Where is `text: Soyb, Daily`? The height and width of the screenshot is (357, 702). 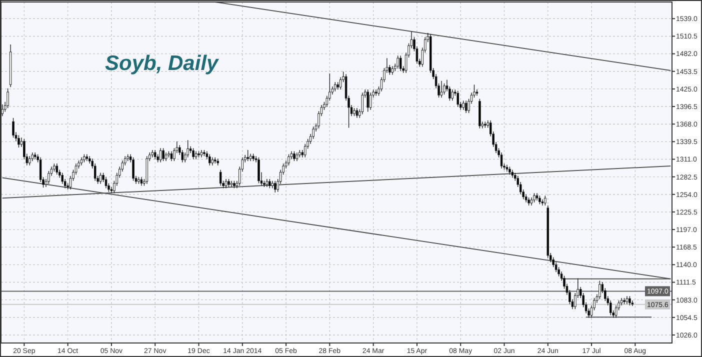 text: Soyb, Daily is located at coordinates (162, 63).